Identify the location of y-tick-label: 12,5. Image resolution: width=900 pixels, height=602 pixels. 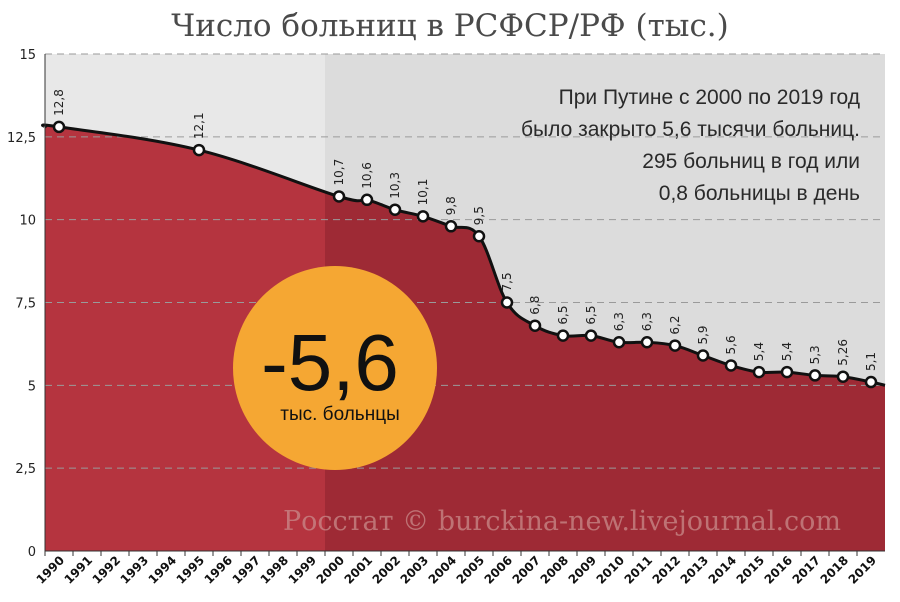
(21, 138).